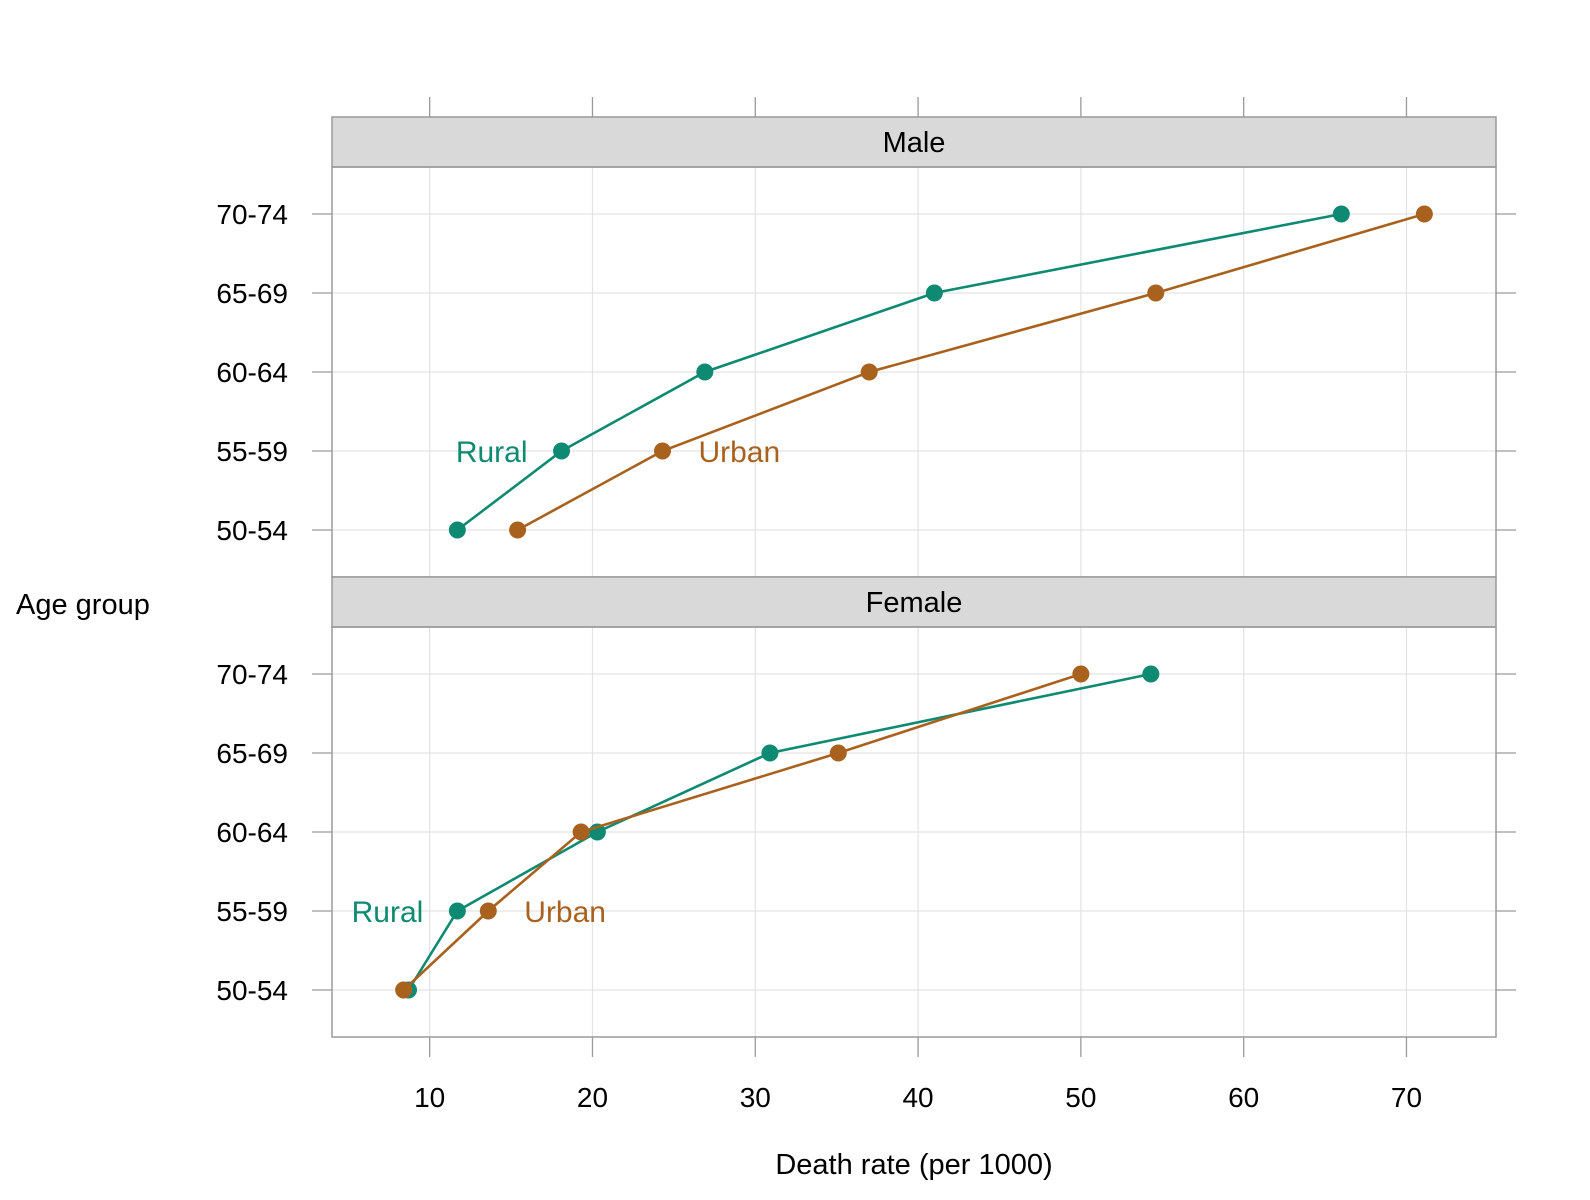  I want to click on y-axis-title: Age group, so click(83, 605).